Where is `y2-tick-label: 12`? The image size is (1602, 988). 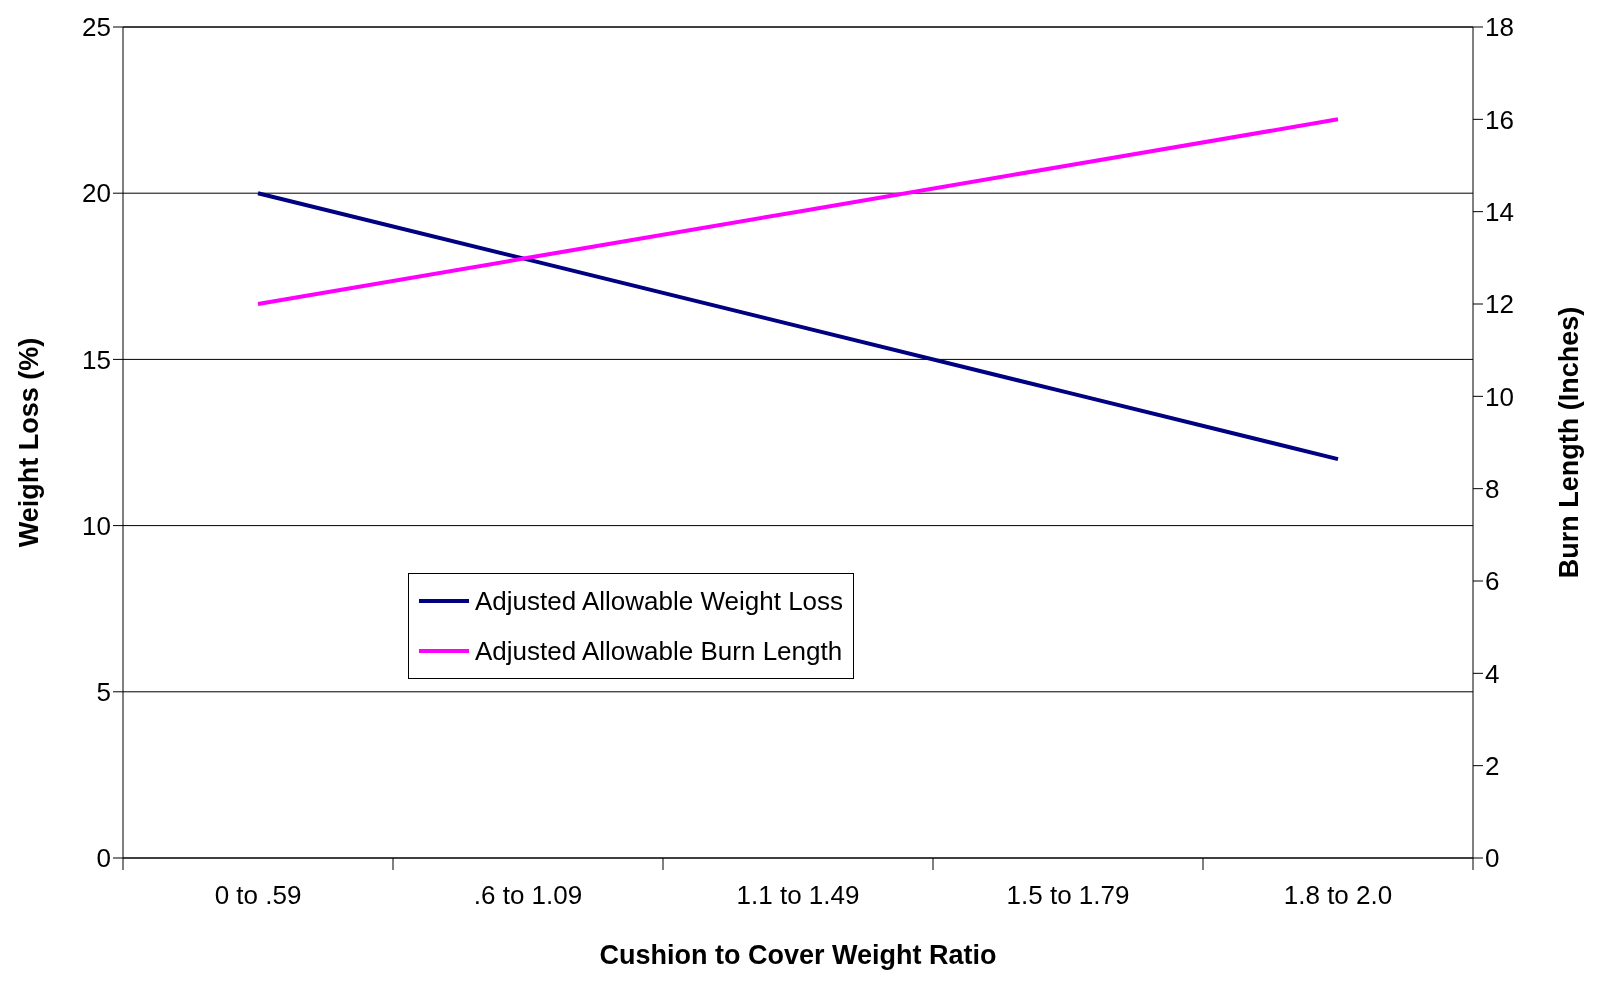 y2-tick-label: 12 is located at coordinates (1499, 304).